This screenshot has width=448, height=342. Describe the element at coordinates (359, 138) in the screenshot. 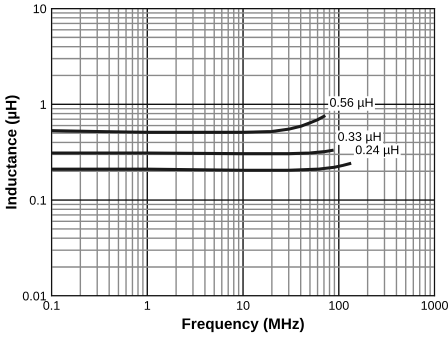

I see `series-label: 0.33 µH` at that location.